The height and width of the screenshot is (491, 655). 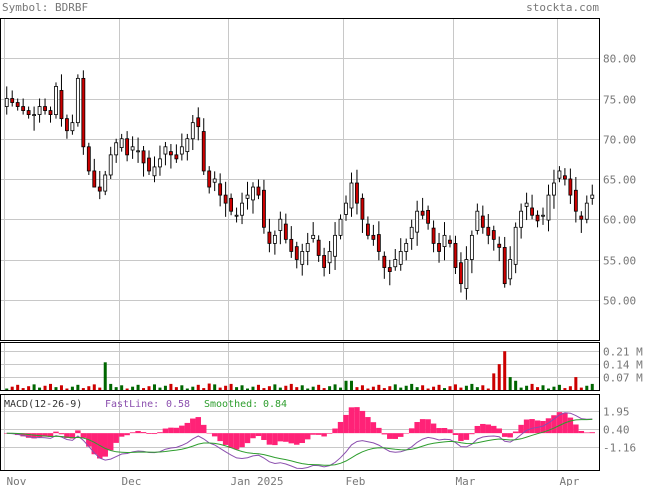 I want to click on panel-frame, so click(x=300, y=366).